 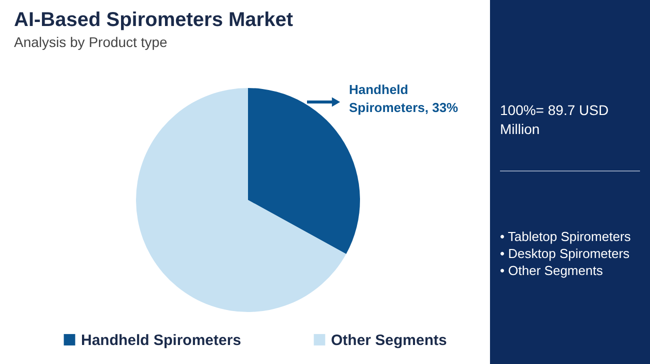 What do you see at coordinates (565, 253) in the screenshot?
I see `text: • Desktop Spirometers` at bounding box center [565, 253].